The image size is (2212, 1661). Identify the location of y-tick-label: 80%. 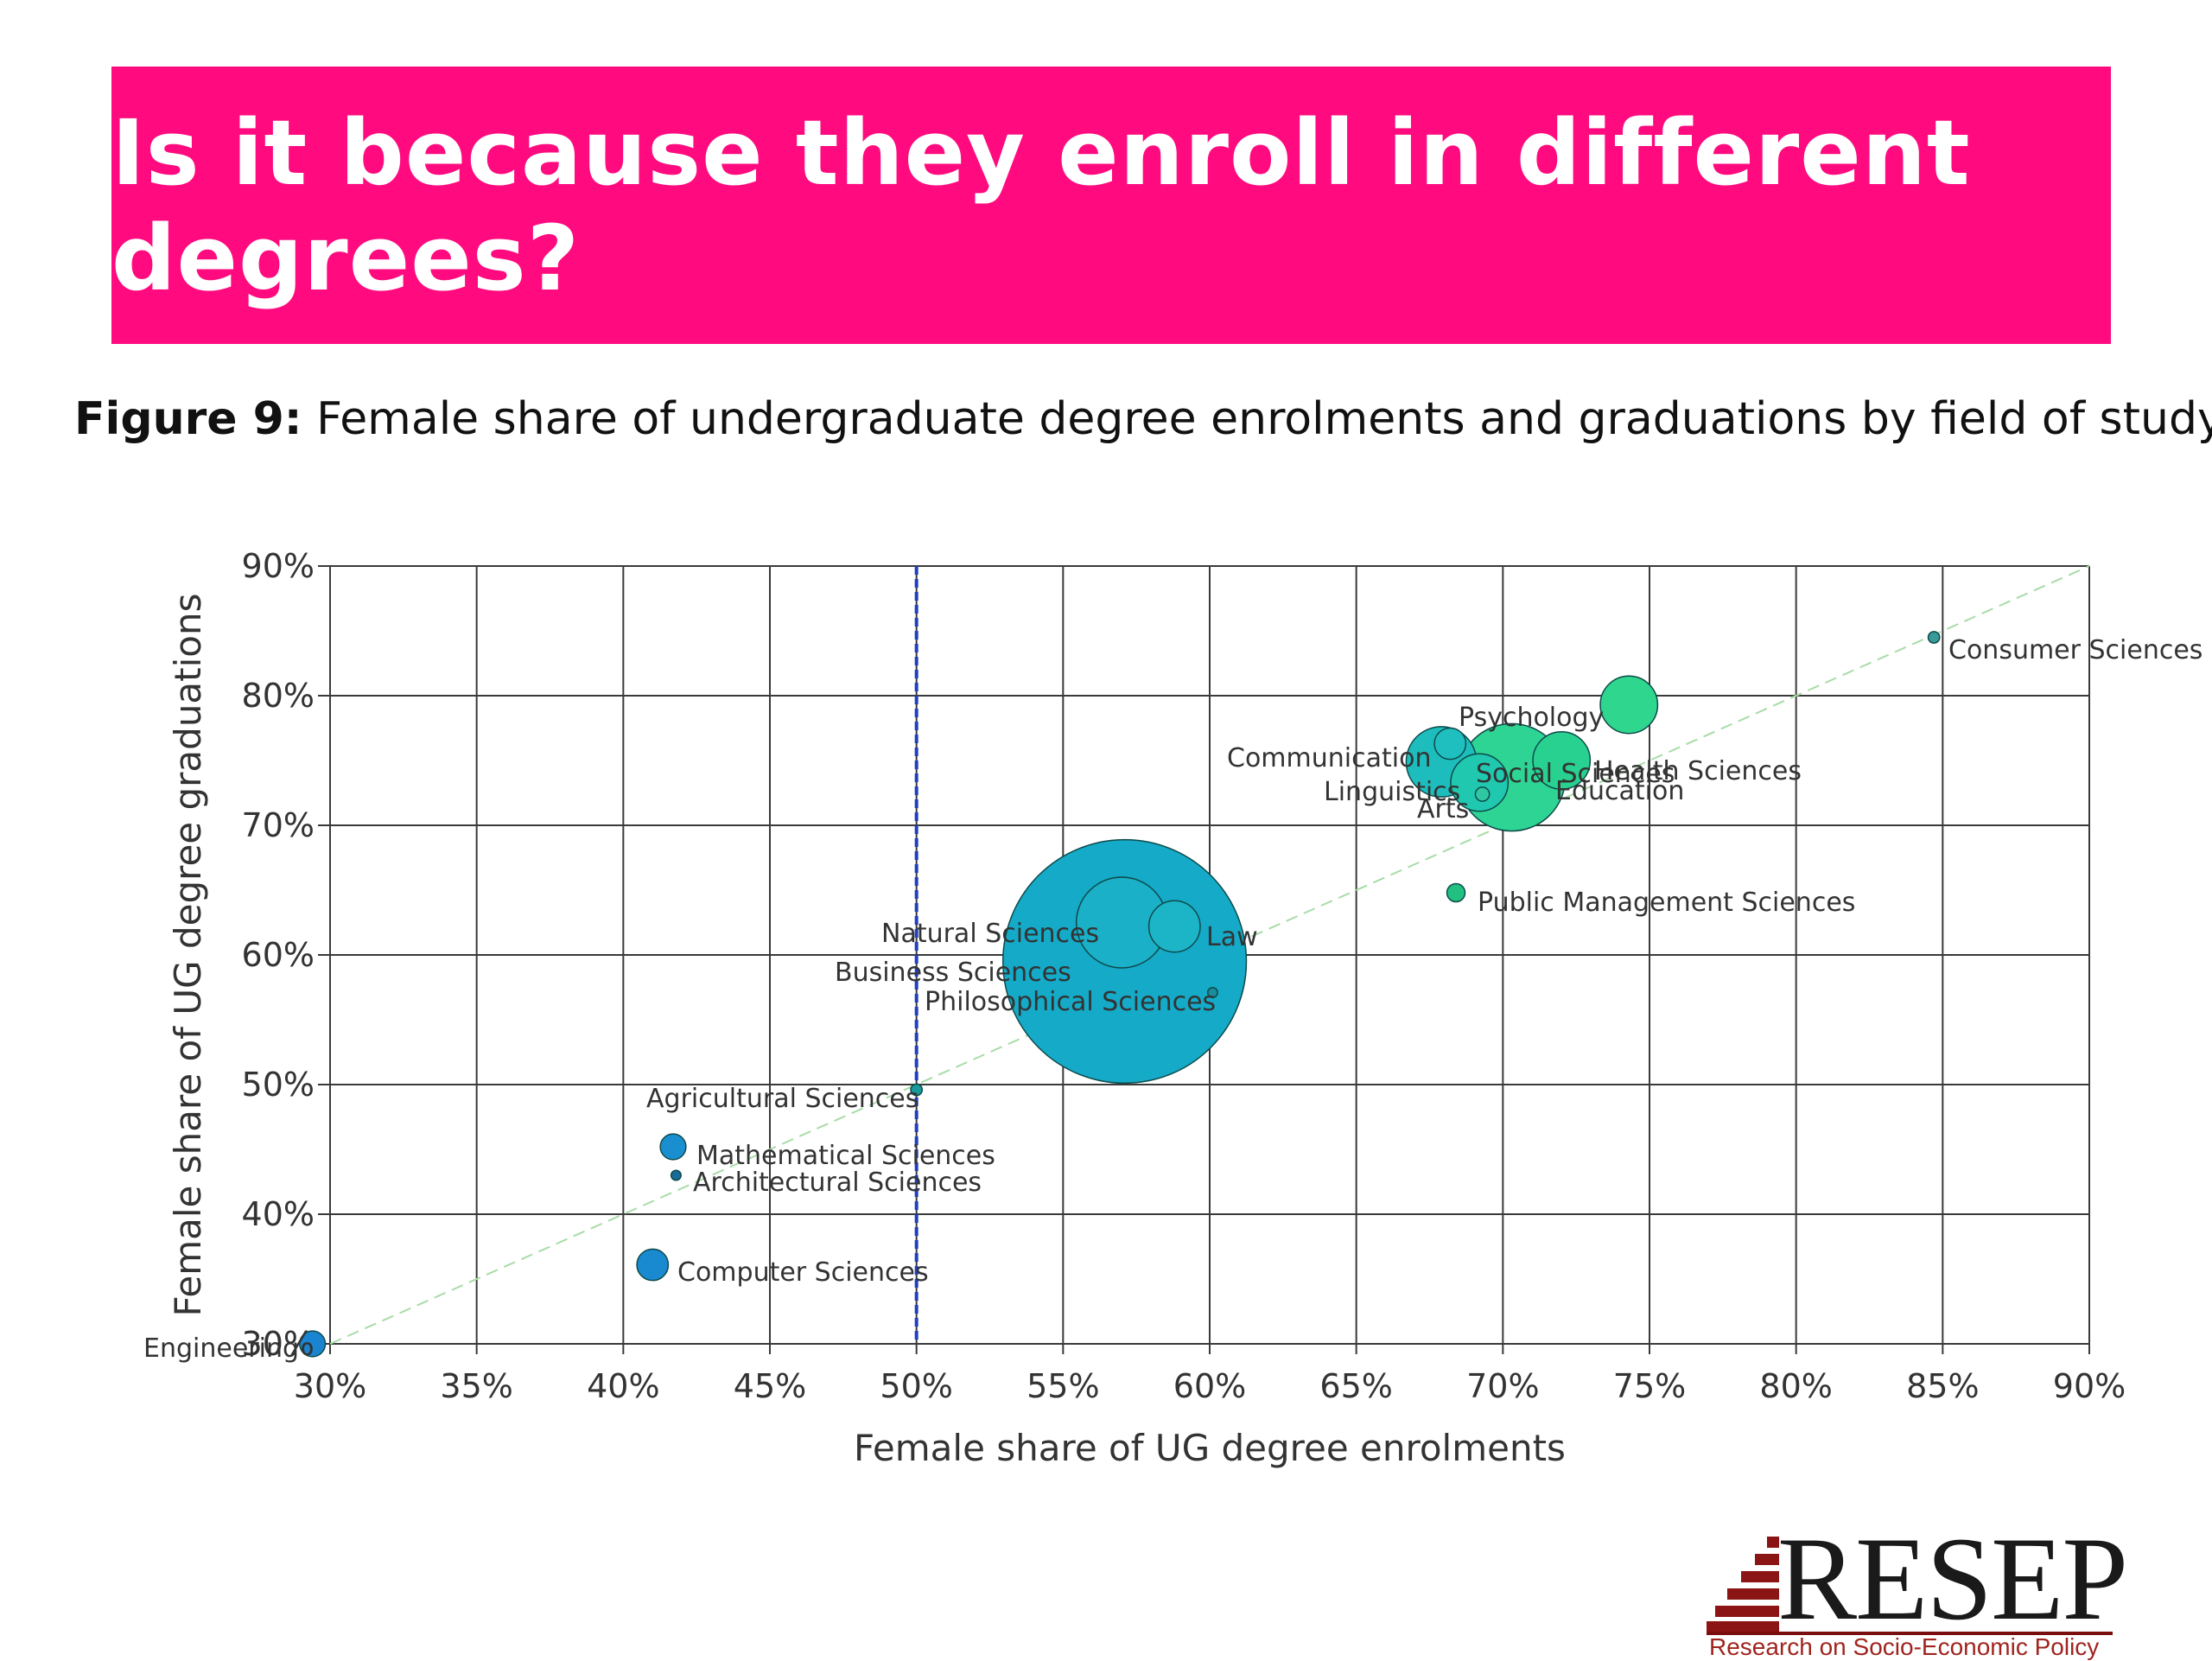
(278, 696).